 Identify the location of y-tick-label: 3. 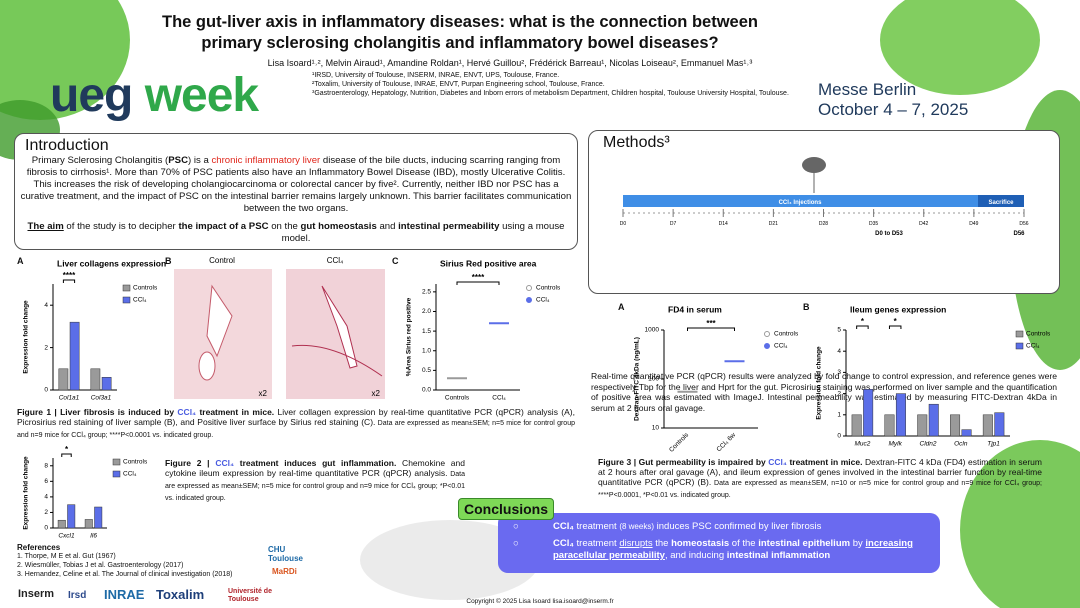
(839, 372).